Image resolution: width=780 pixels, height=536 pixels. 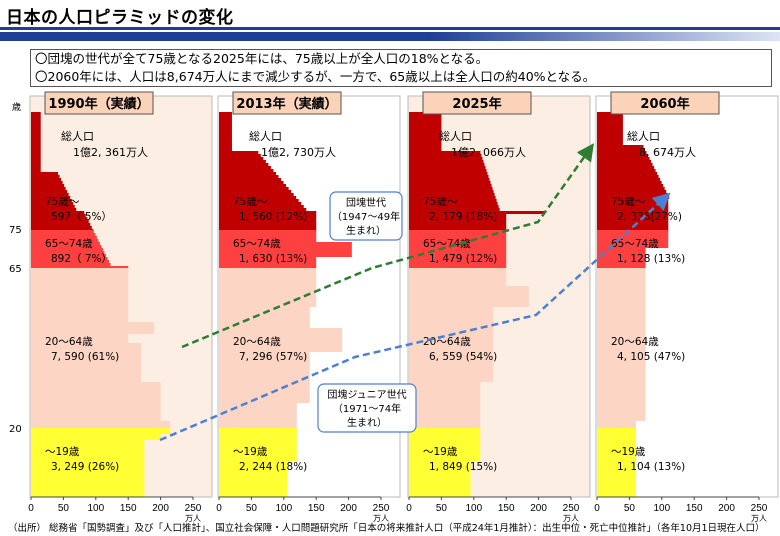 I want to click on x-tick-label: 150, so click(x=128, y=508).